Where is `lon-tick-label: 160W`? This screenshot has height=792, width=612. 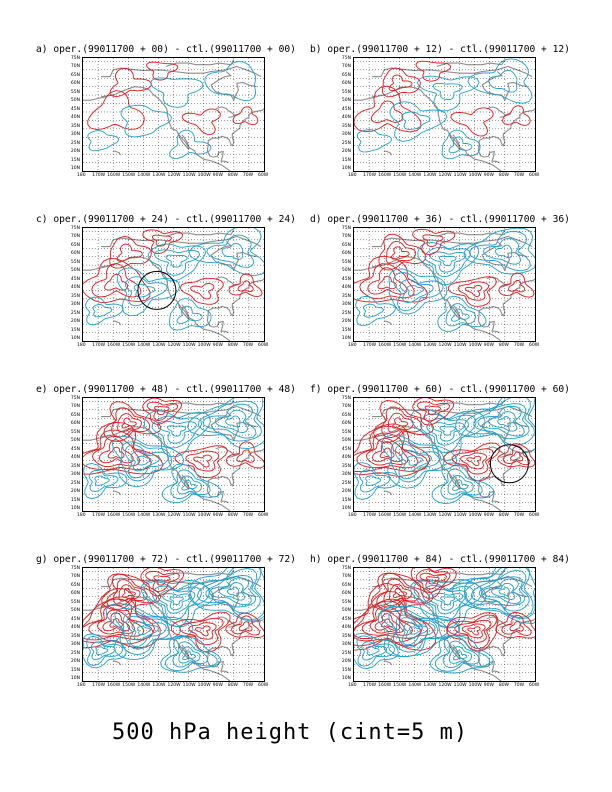
lon-tick-label: 160W is located at coordinates (114, 175).